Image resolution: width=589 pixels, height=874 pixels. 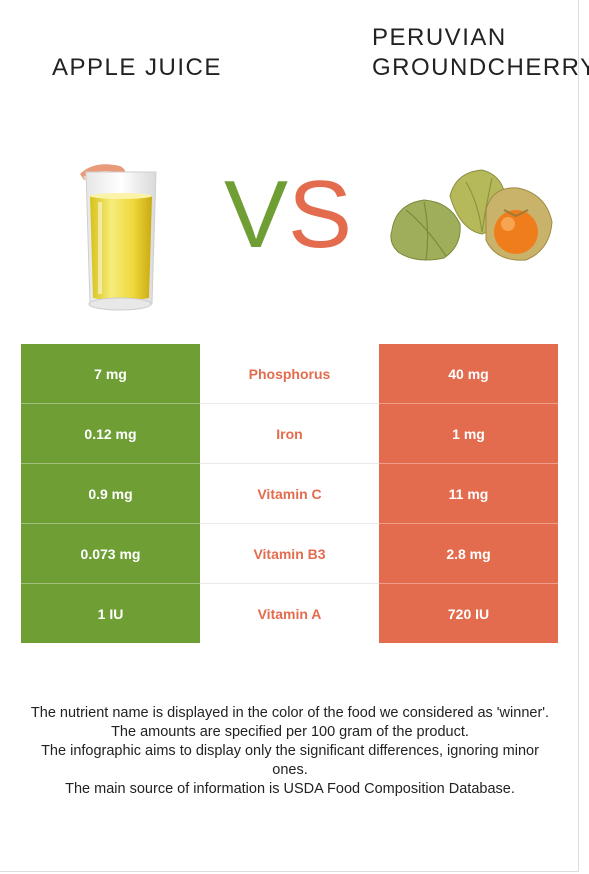 I want to click on left-value-cell: 7 mg, so click(x=110, y=374).